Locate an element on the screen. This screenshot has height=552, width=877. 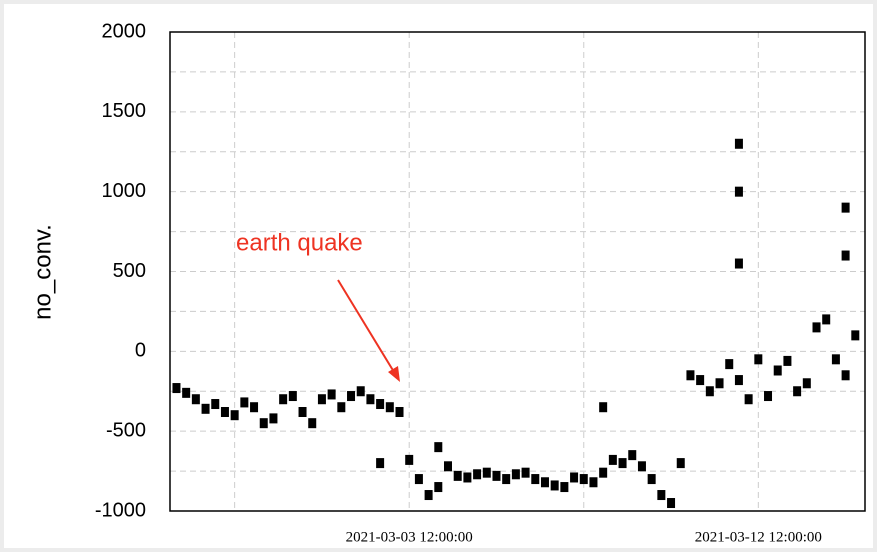
annotation: earth quake is located at coordinates (299, 242).